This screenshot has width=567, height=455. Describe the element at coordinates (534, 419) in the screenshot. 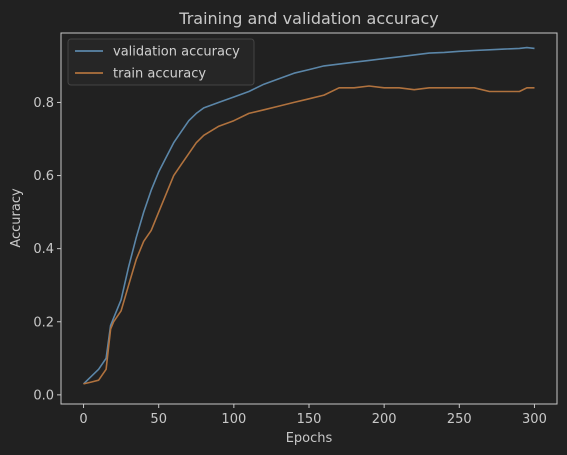

I see `x-tick-label: 300` at that location.